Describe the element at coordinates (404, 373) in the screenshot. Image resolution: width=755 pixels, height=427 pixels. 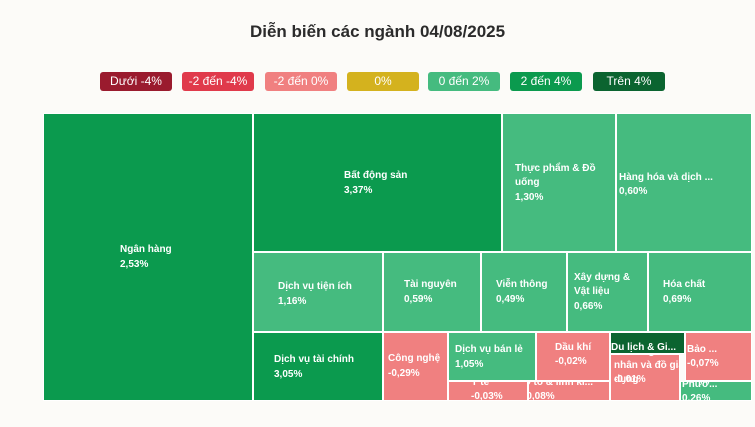
I see `sector-change: -0,29%` at that location.